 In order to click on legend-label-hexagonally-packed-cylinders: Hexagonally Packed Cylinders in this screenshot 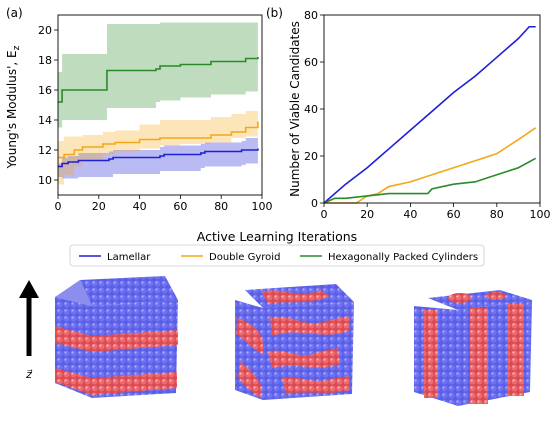, I will do `click(403, 257)`.